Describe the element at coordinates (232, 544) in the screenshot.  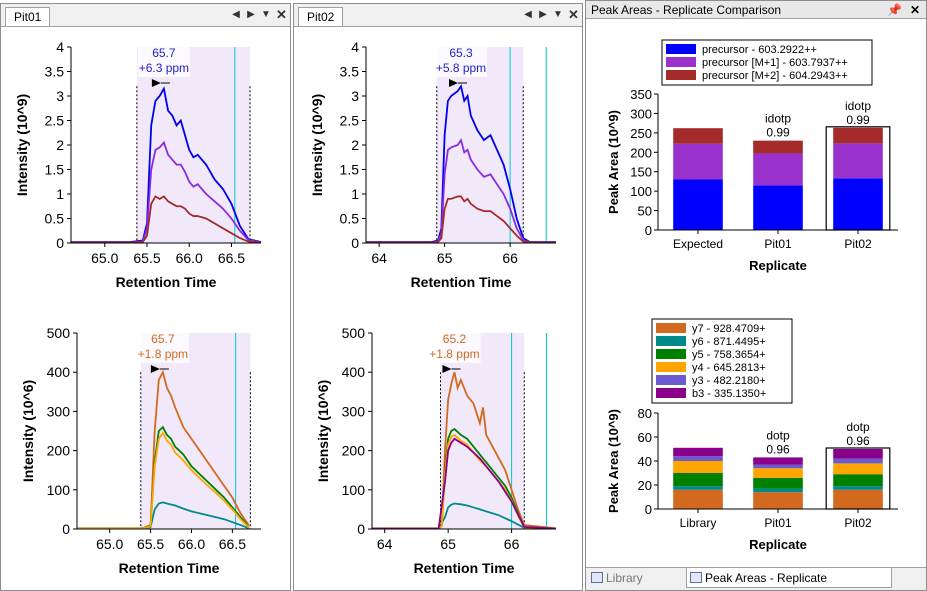
I see `x-tick-label: 66.5` at that location.